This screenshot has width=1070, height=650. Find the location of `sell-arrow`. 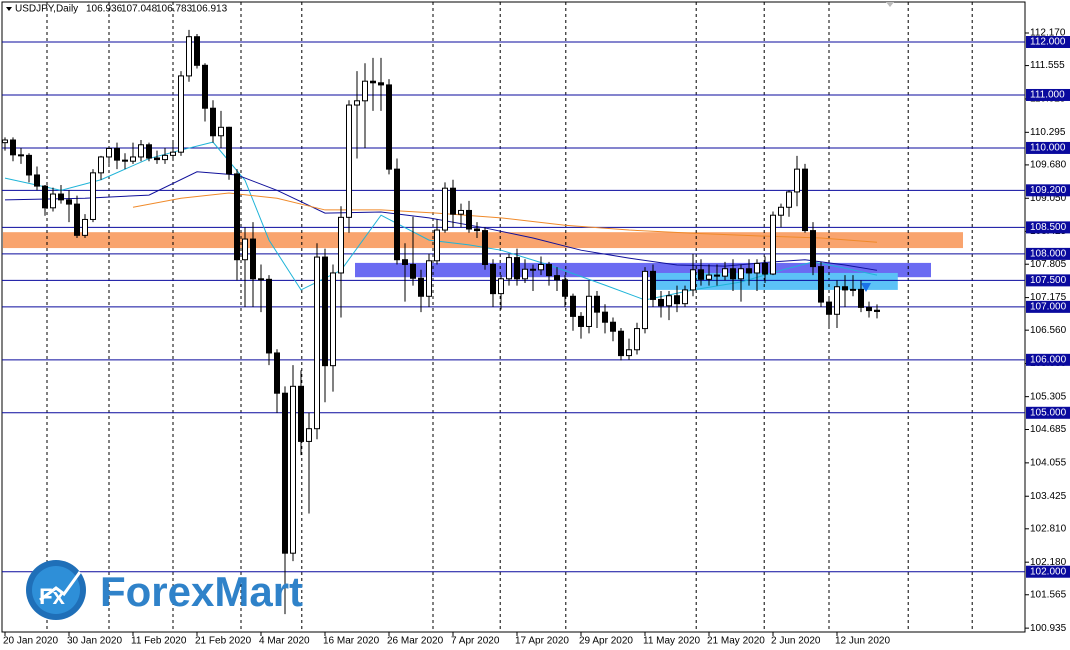

sell-arrow is located at coordinates (866, 287).